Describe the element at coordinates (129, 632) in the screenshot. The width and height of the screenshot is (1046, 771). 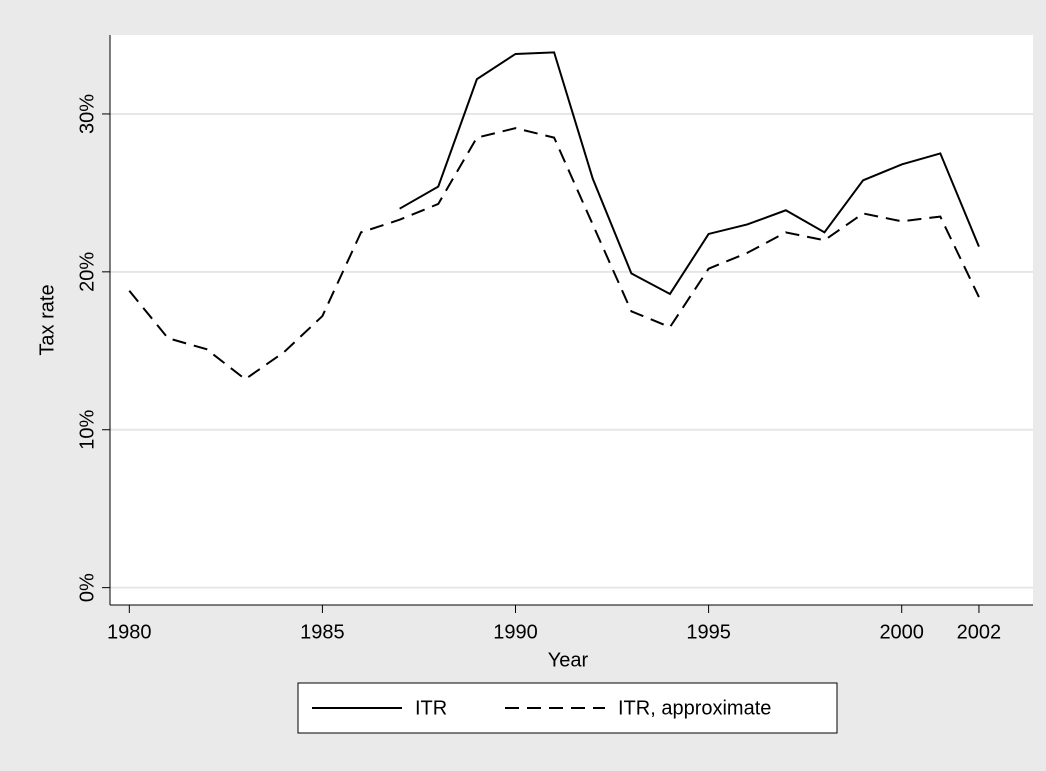
I see `x-tick-label: 1980` at that location.